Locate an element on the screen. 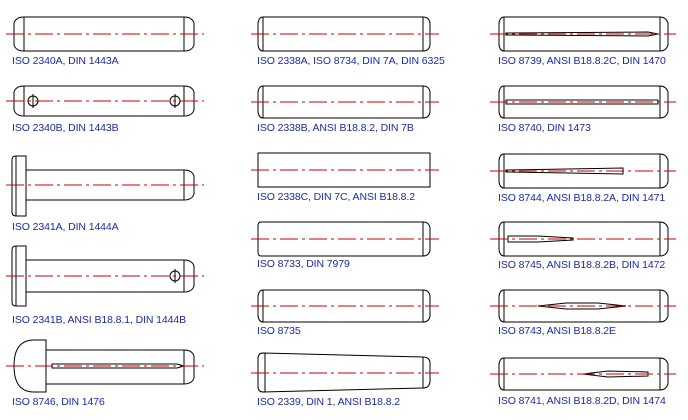 The width and height of the screenshot is (688, 420). pin-iso-2338b: ISO 2338B, ANSI B18.8.2, DIN 7B is located at coordinates (369, 111).